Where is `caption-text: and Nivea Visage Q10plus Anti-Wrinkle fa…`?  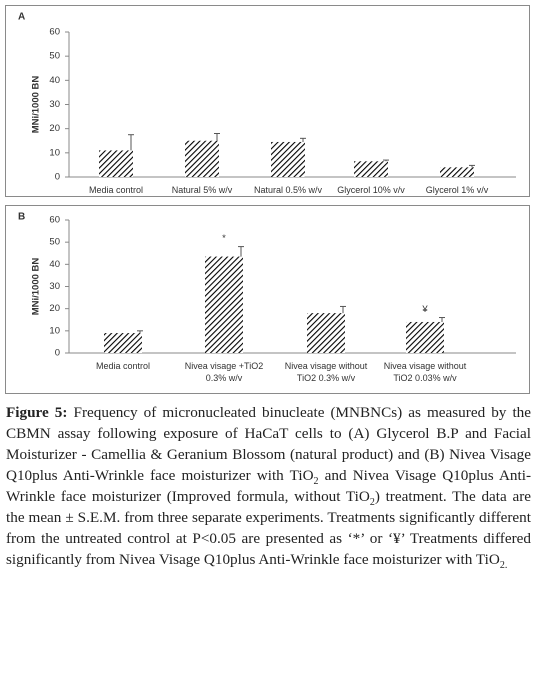 caption-text: and Nivea Visage Q10plus Anti-Wrinkle fa… is located at coordinates (269, 486).